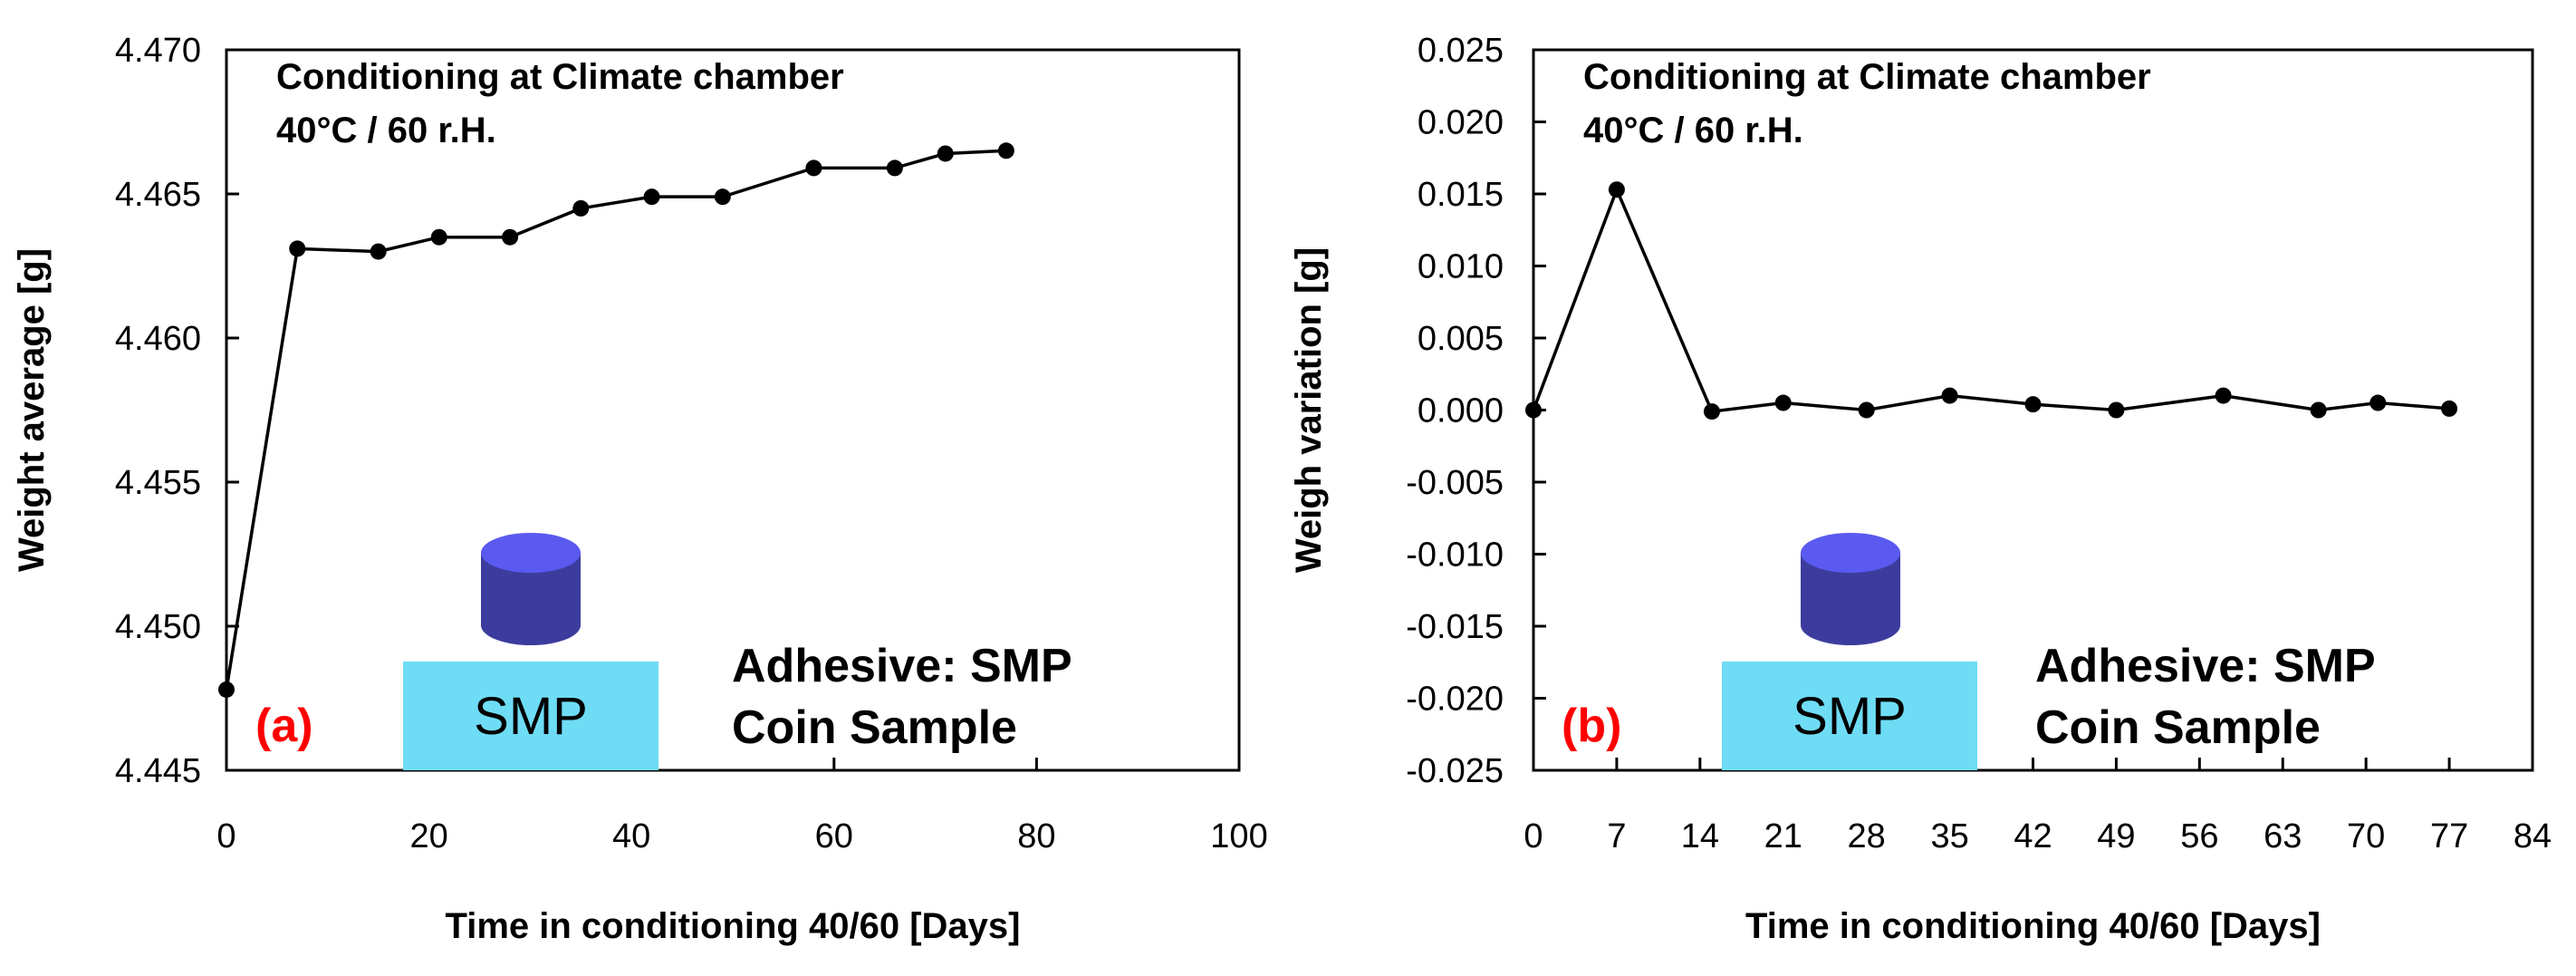 This screenshot has height=976, width=2576. I want to click on x-tick-label: 70, so click(2366, 836).